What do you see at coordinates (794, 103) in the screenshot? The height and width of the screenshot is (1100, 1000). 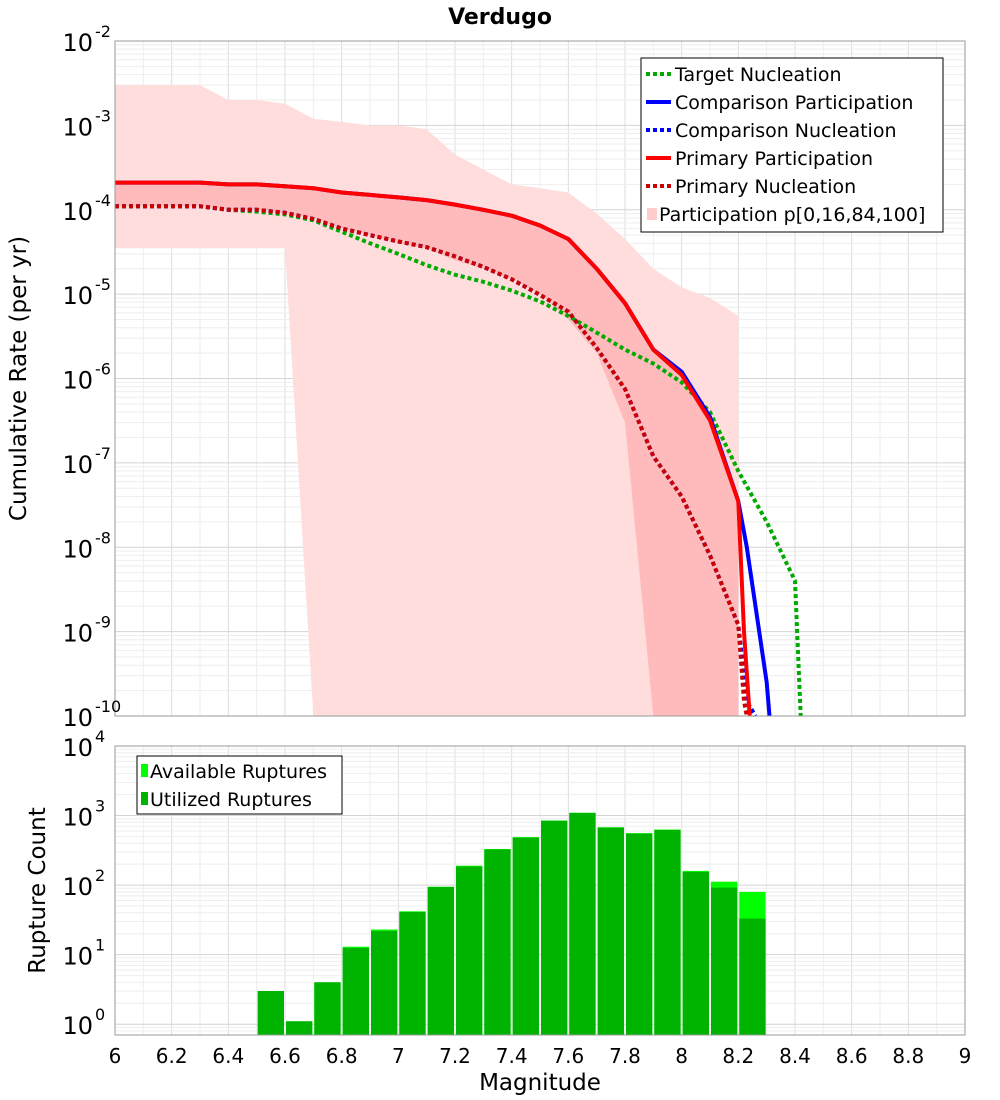 I see `legend-label: Comparison Participation` at bounding box center [794, 103].